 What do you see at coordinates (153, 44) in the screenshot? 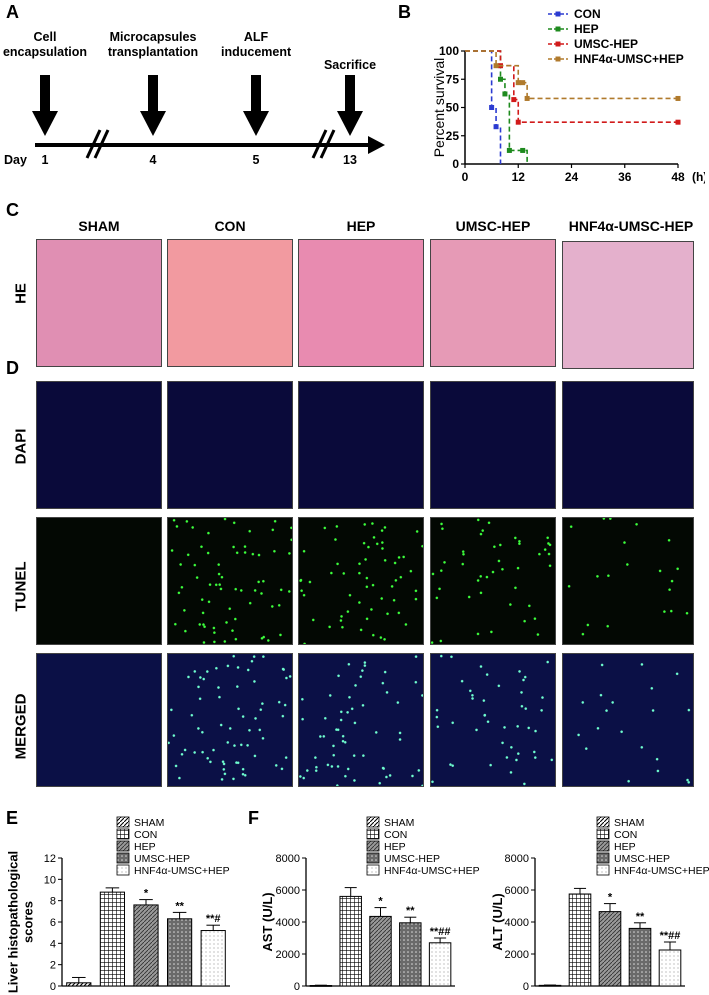
I see `timeline-event-2-label: Microcapsules transplantation` at bounding box center [153, 44].